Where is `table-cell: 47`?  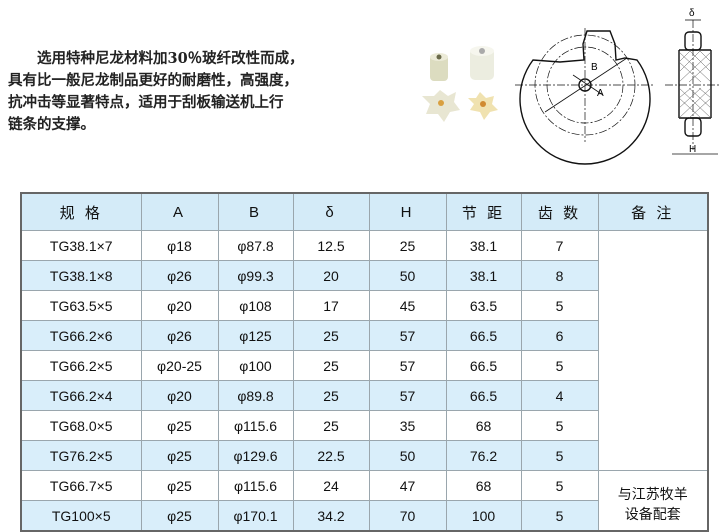
table-cell: 47 is located at coordinates (407, 485).